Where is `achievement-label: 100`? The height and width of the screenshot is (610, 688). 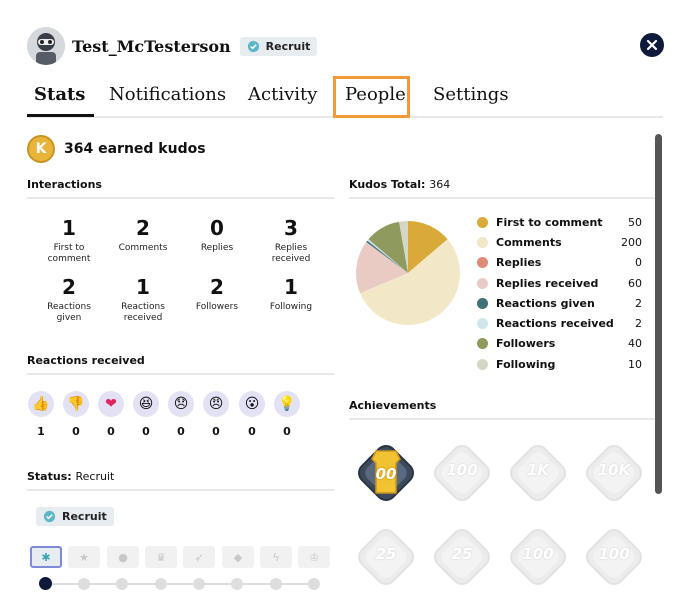 achievement-label: 100 is located at coordinates (614, 554).